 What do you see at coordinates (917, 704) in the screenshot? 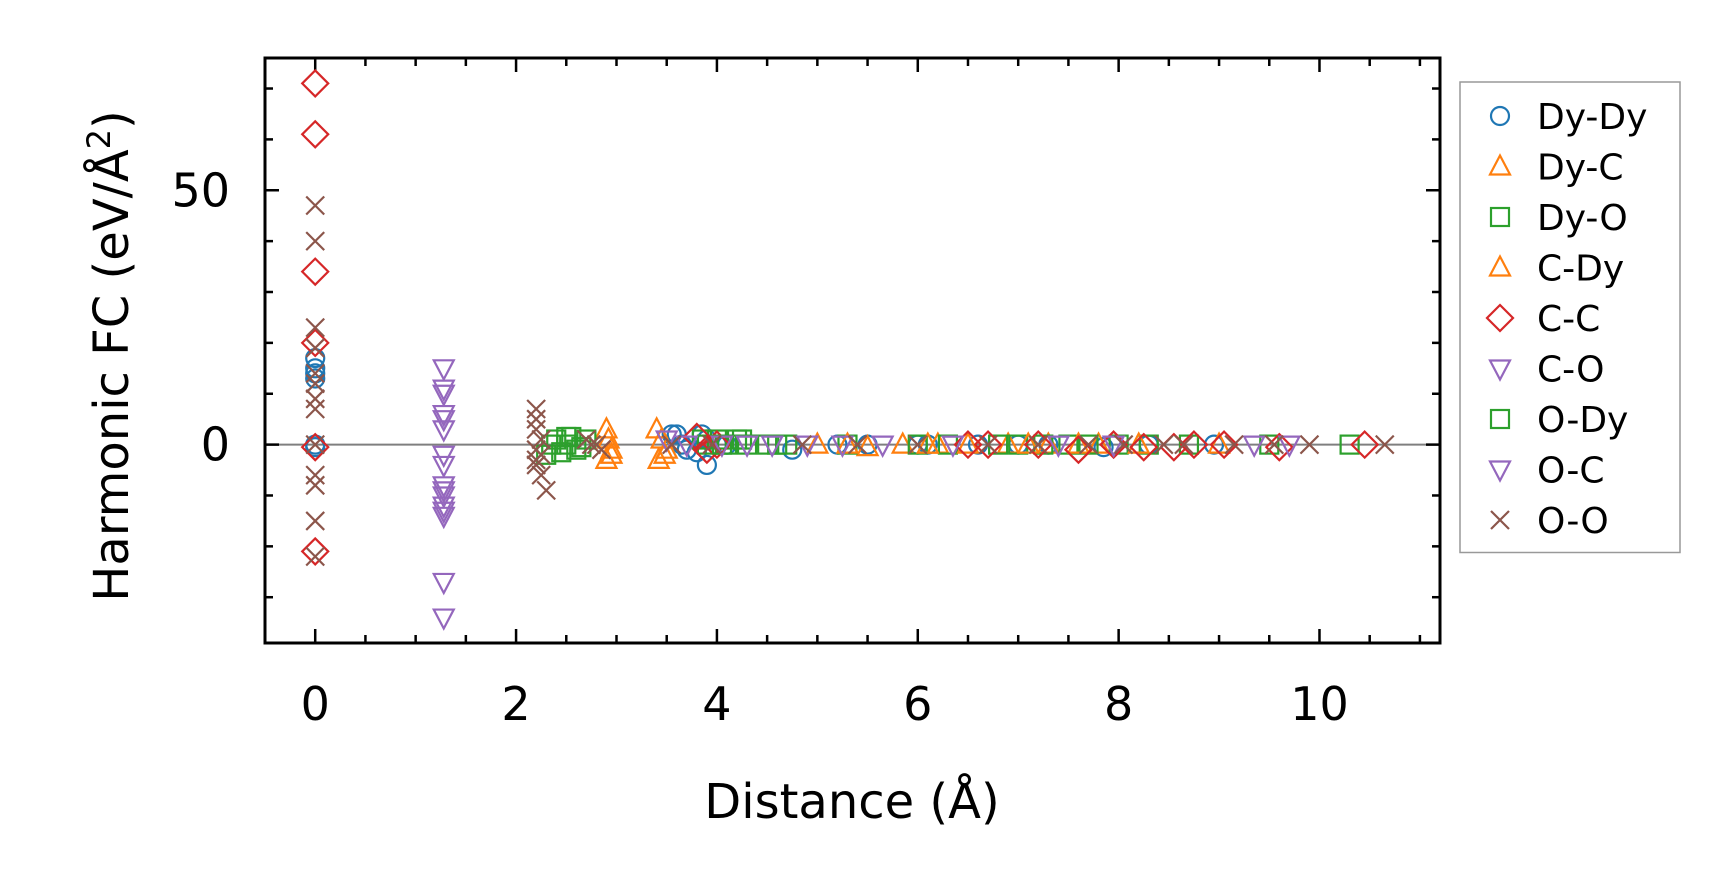
I see `x-tick-label: 6` at bounding box center [917, 704].